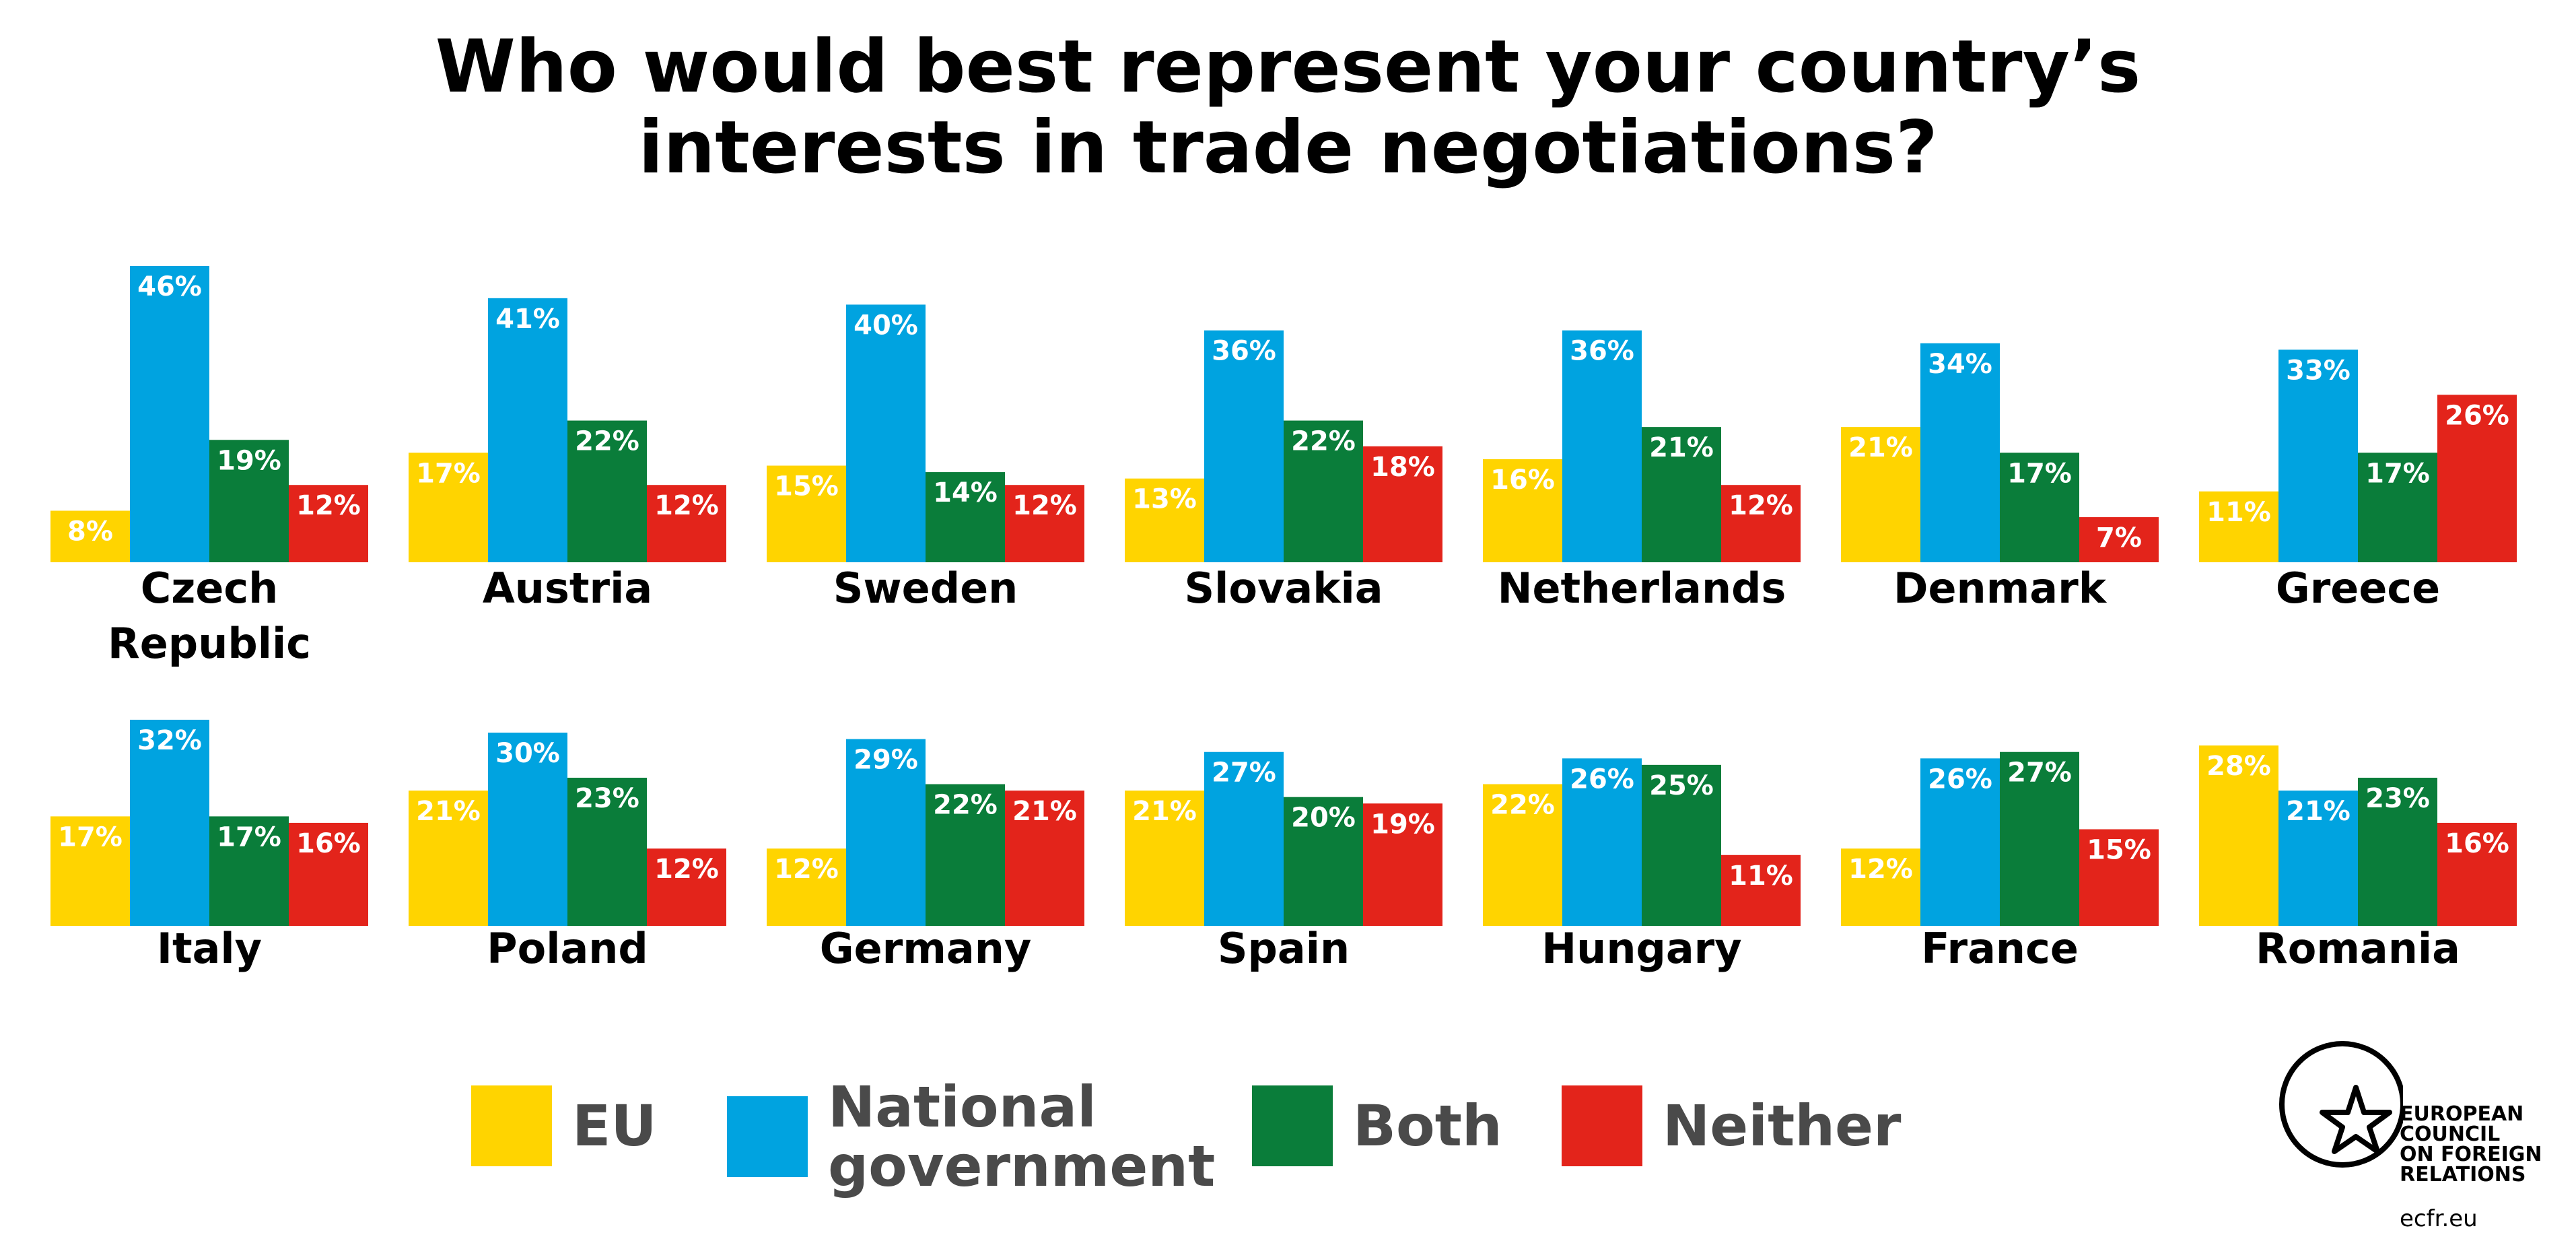  What do you see at coordinates (886, 325) in the screenshot?
I see `data-label-sweden-national-government: 40%` at bounding box center [886, 325].